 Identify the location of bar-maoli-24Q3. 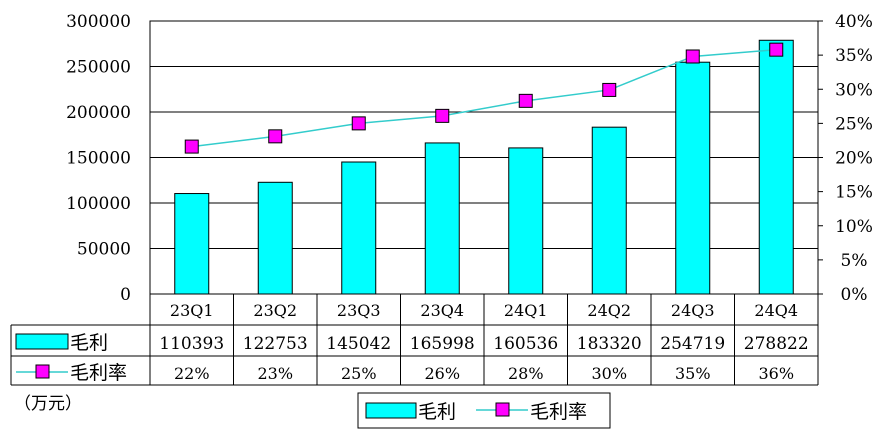
(693, 178).